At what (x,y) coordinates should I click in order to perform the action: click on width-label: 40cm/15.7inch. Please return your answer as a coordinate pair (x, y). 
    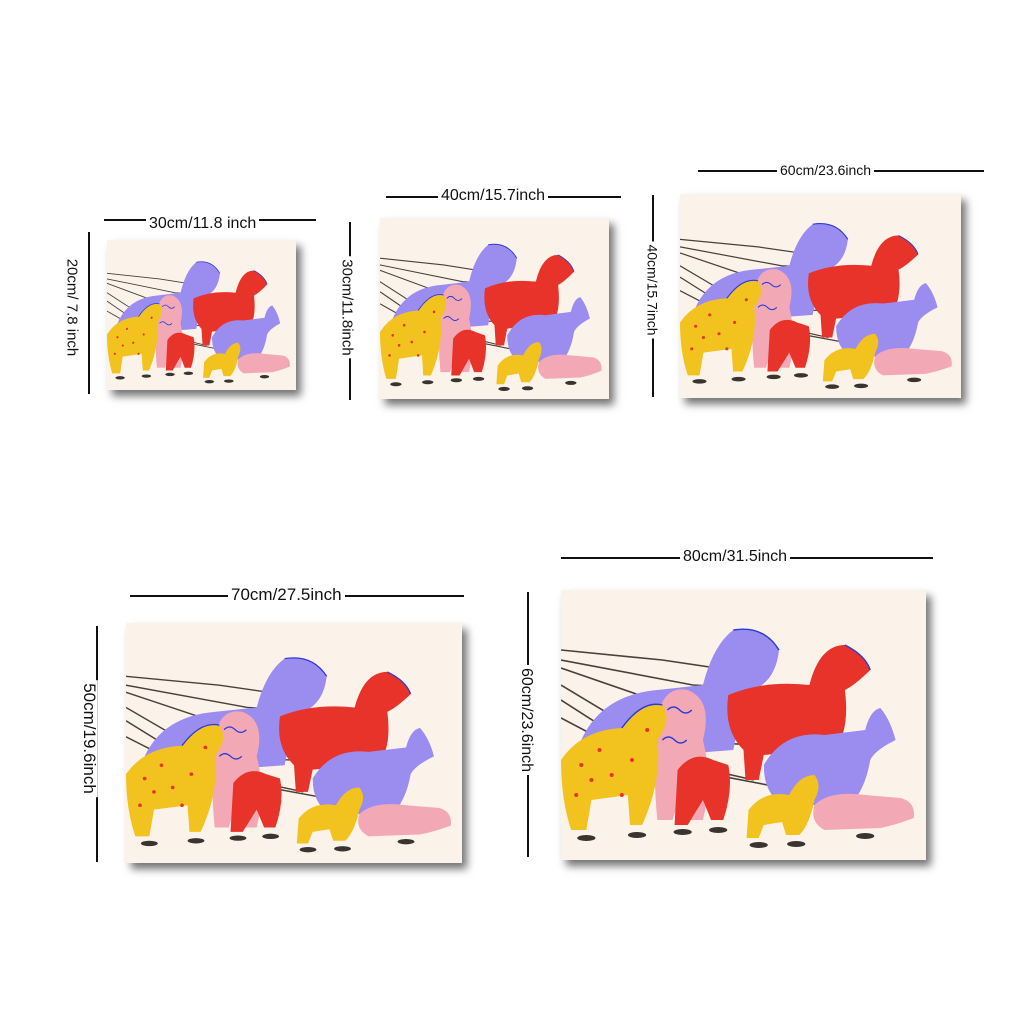
    Looking at the image, I should click on (493, 196).